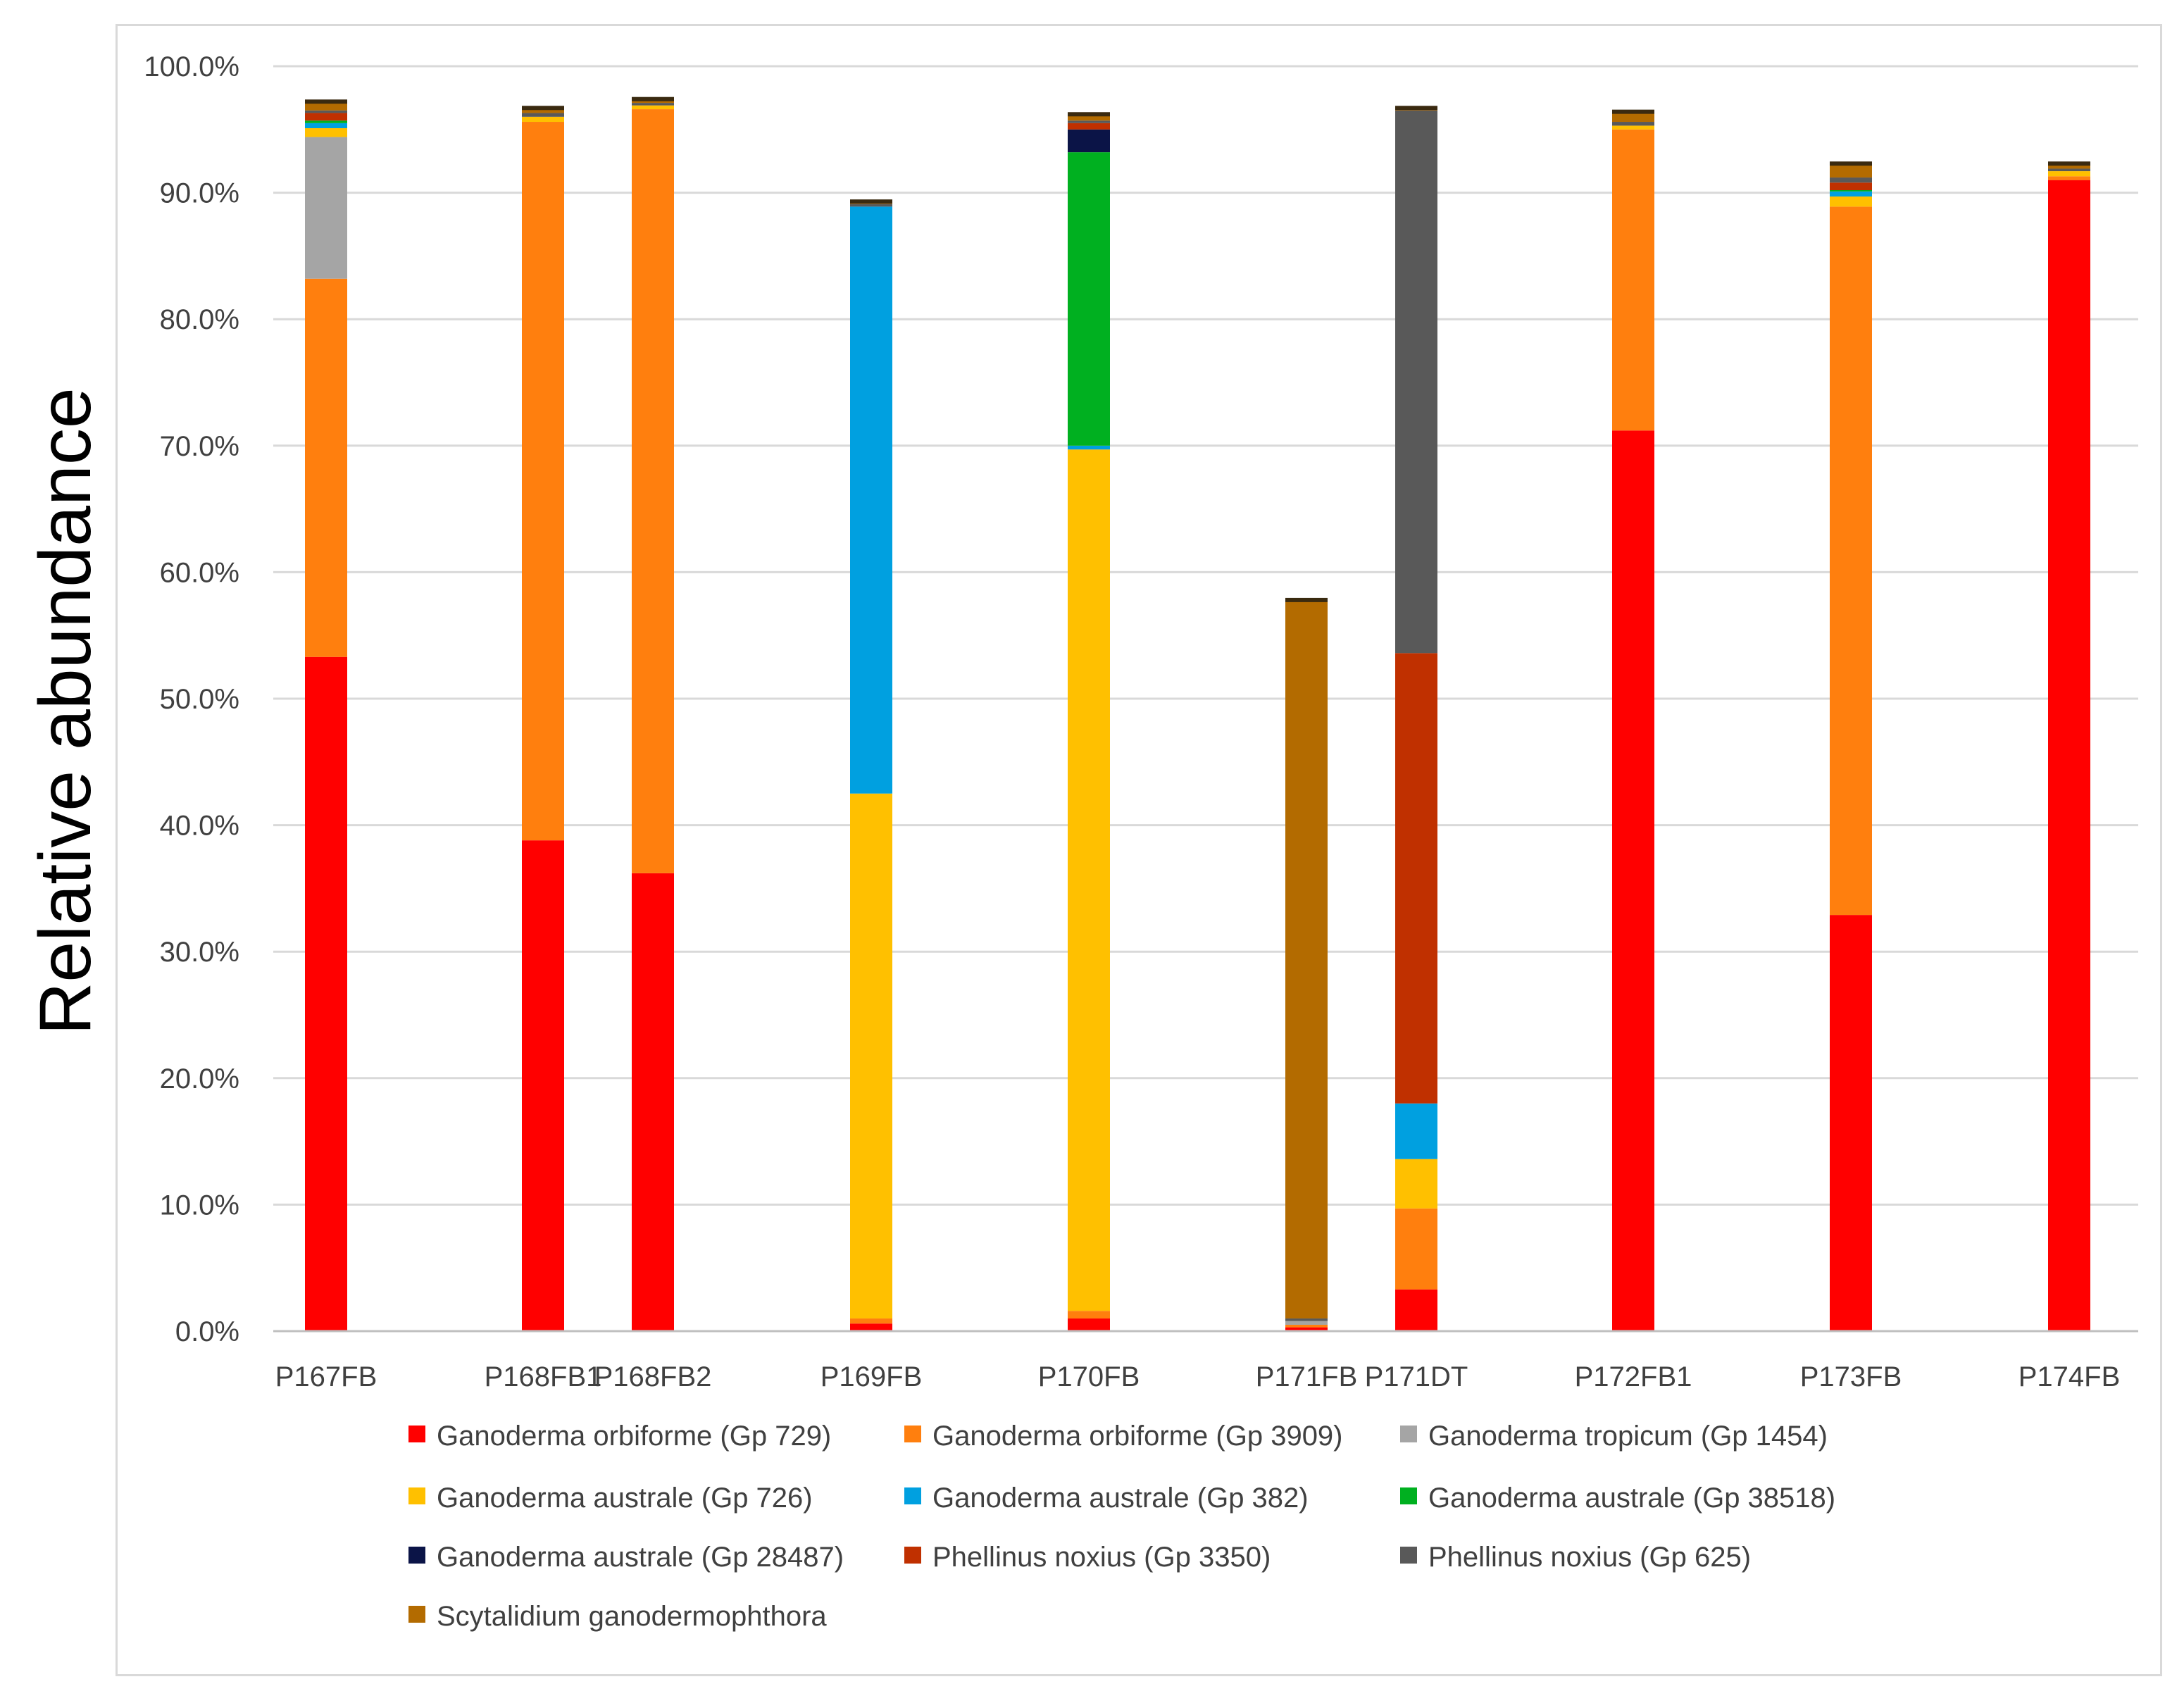  What do you see at coordinates (1101, 1557) in the screenshot?
I see `legend-label: Phellinus noxius (Gp 3350)` at bounding box center [1101, 1557].